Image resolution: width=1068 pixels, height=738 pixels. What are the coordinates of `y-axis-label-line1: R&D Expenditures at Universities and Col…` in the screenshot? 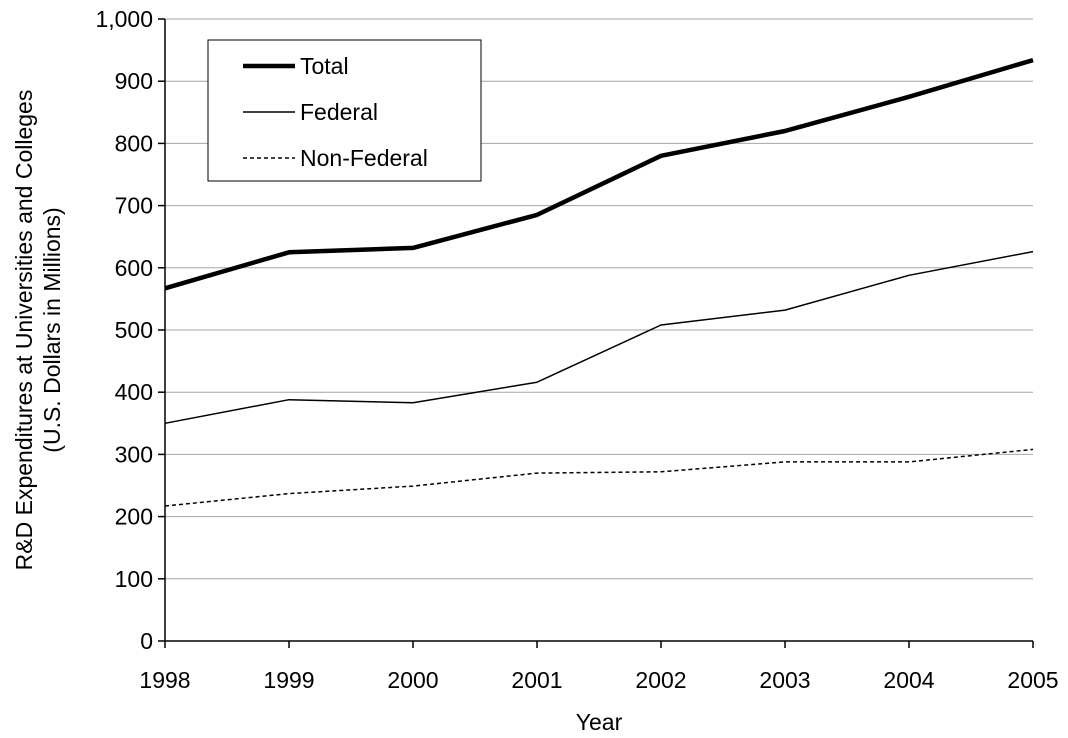 It's located at (24, 330).